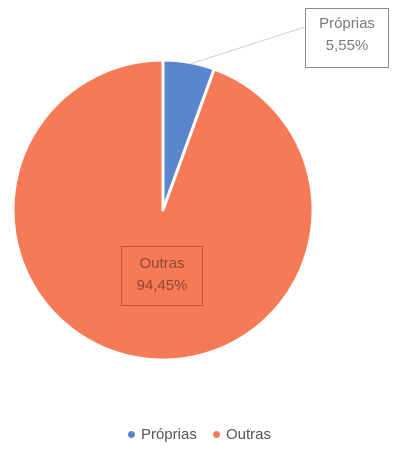  I want to click on data-label-outras-name: Outras, so click(162, 263).